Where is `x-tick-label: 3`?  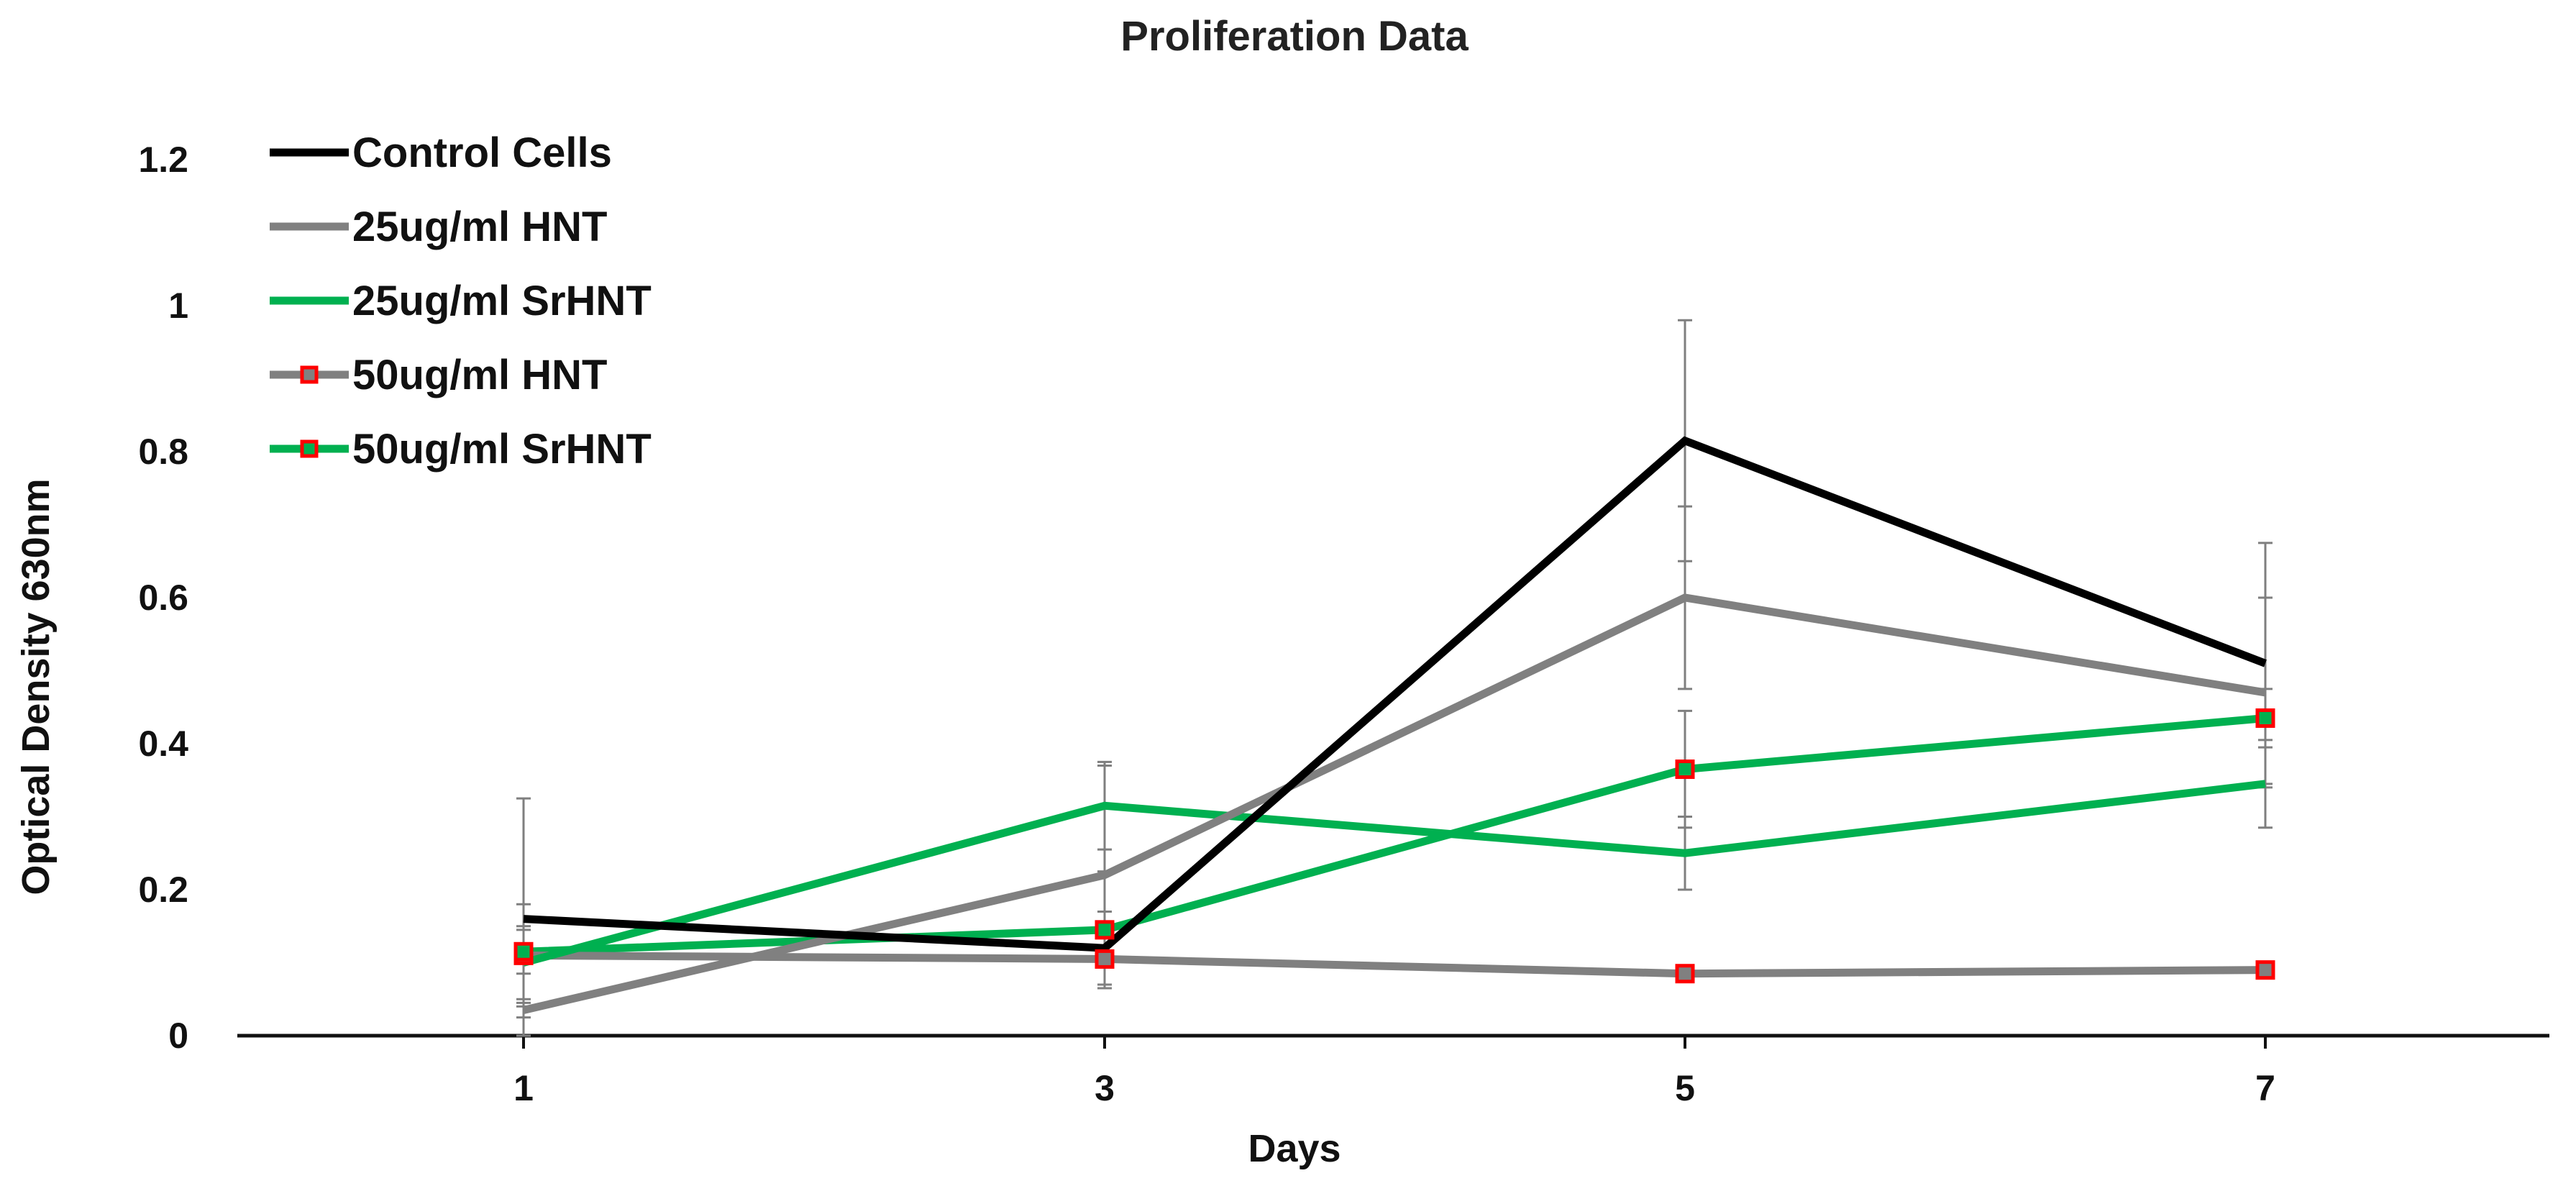 x-tick-label: 3 is located at coordinates (1105, 1088).